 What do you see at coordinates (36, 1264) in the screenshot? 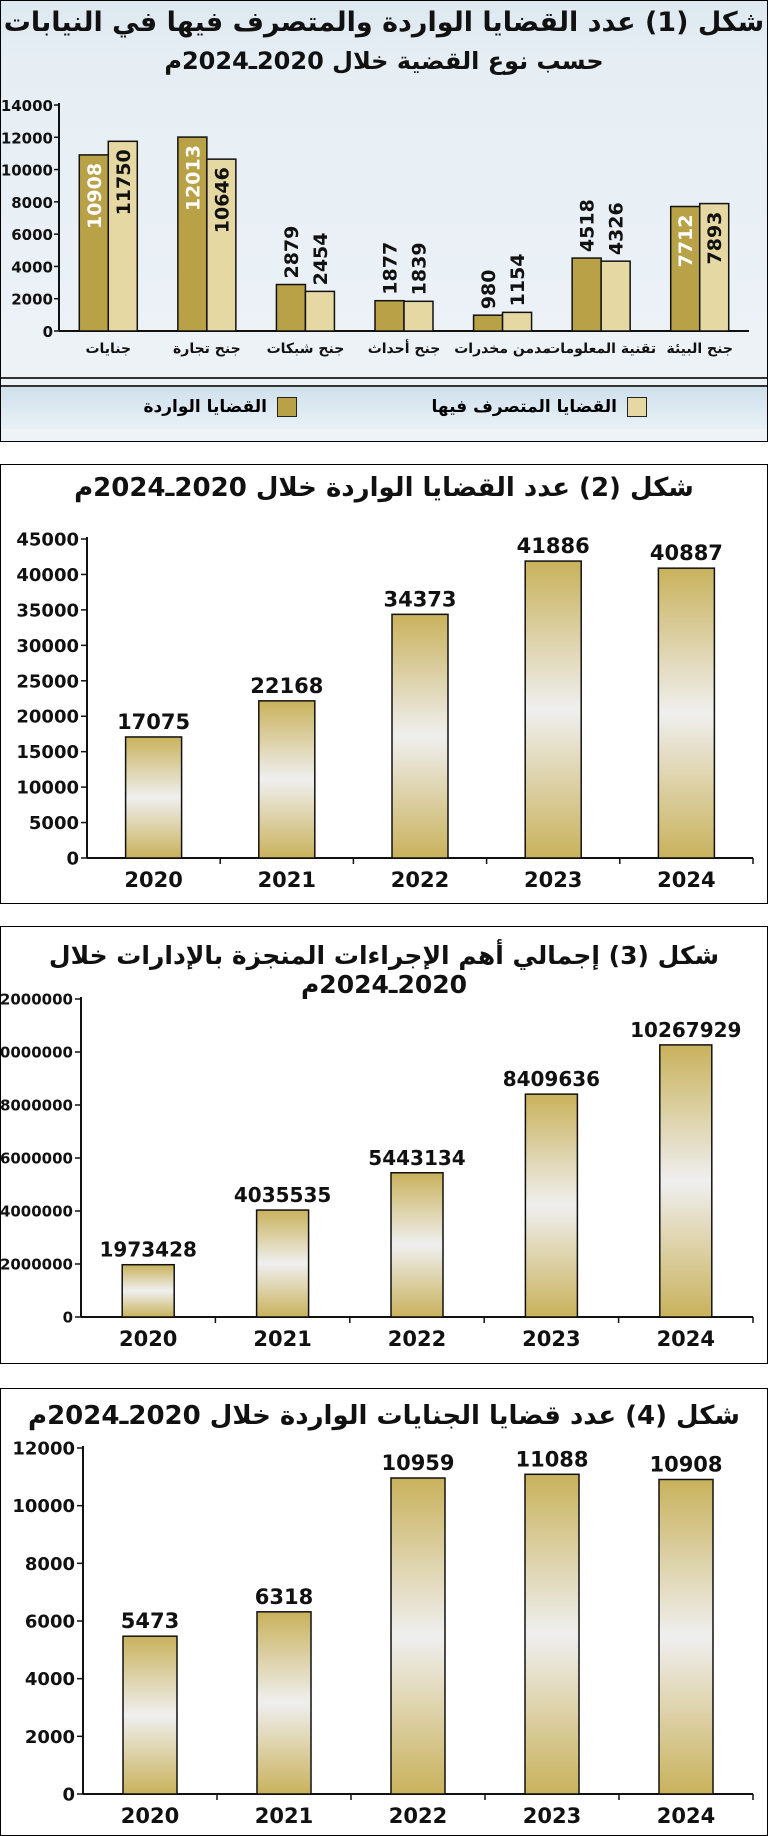
I see `y-tick-label: 2000000` at bounding box center [36, 1264].